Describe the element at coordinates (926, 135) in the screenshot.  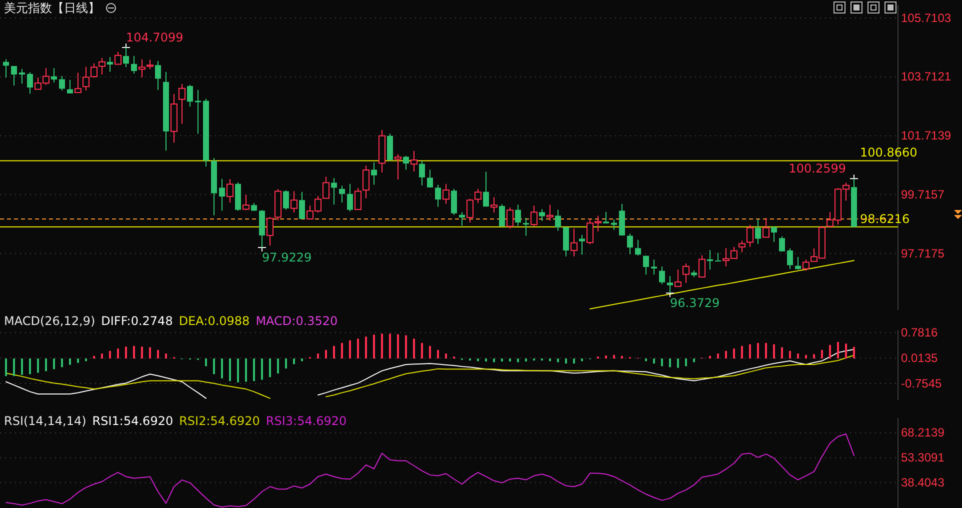
I see `y-tick-label: 101.7139` at that location.